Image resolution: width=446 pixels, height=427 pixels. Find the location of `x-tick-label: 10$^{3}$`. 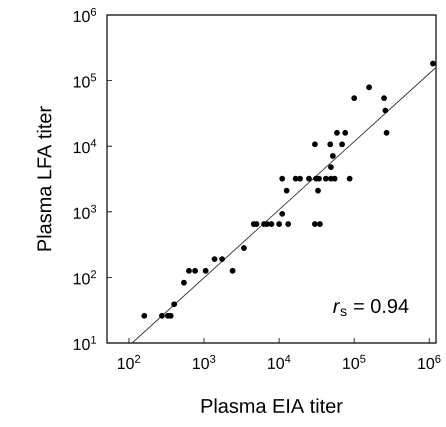

x-tick-label: 10$^{3}$ is located at coordinates (204, 362).